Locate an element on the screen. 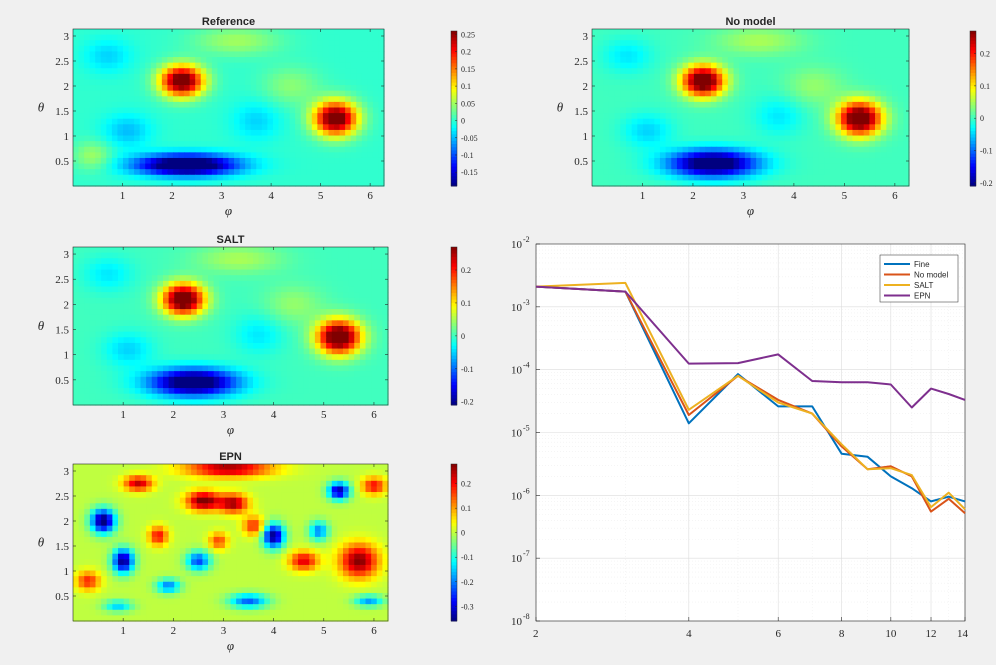 This screenshot has height=665, width=1006. colorbar-step is located at coordinates (454, 351).